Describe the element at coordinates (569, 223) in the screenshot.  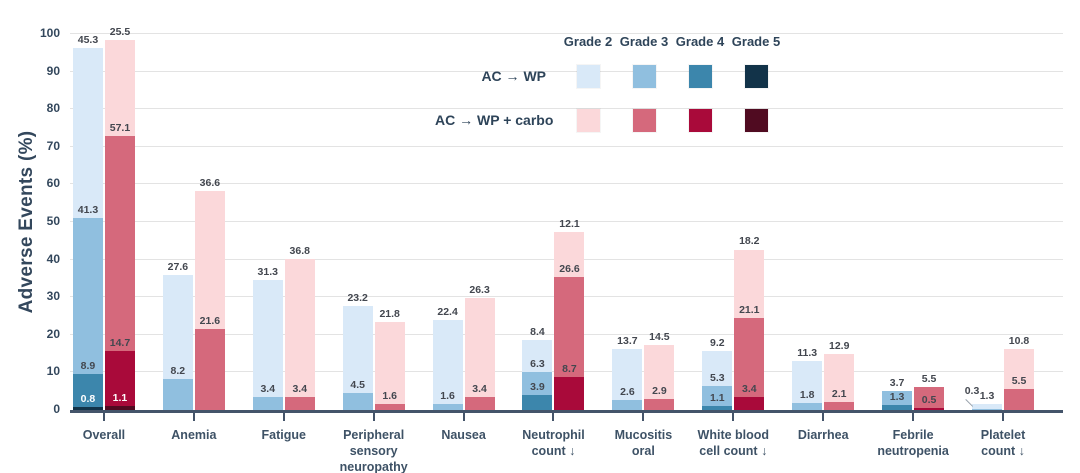
I see `value-label: 12.1` at that location.